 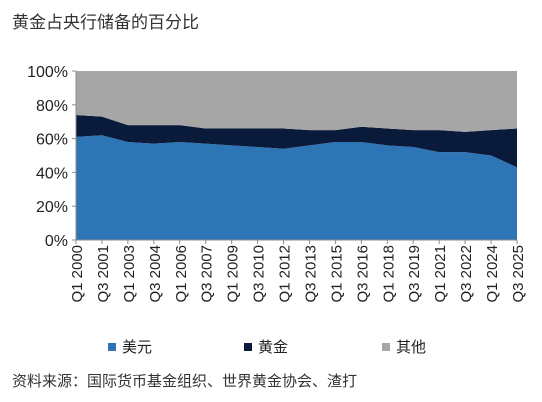 I want to click on series-area-gold, so click(x=296, y=141).